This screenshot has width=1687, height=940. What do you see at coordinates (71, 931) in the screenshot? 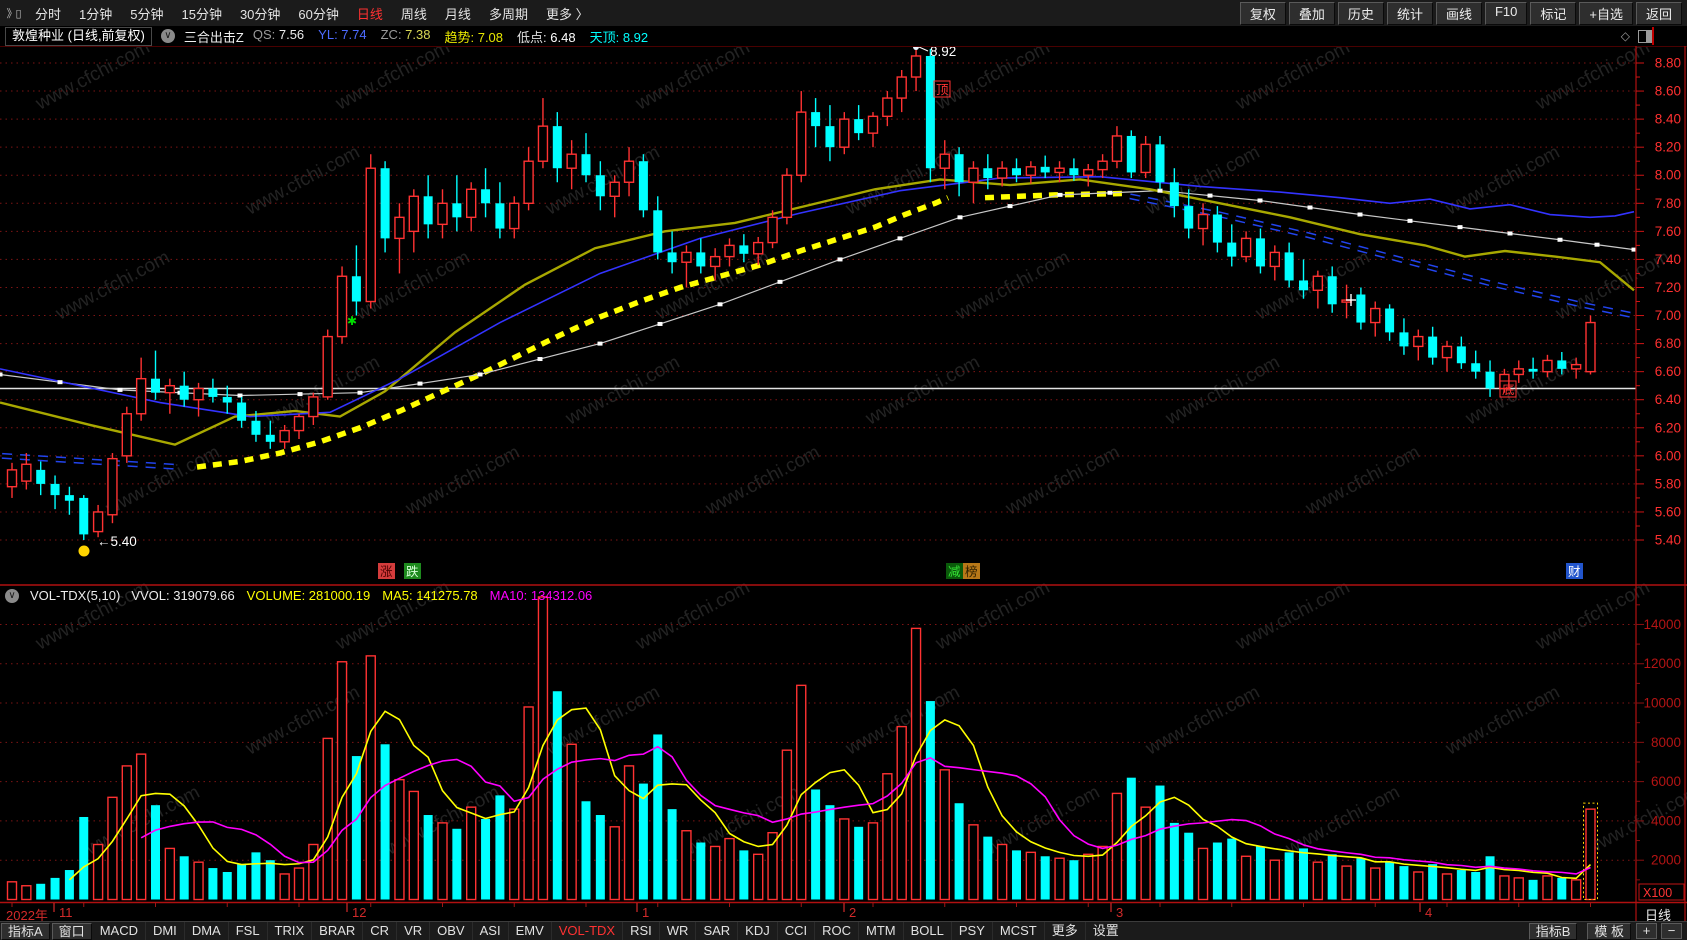
I see `toolbar-button-窗口: 窗口` at bounding box center [71, 931].